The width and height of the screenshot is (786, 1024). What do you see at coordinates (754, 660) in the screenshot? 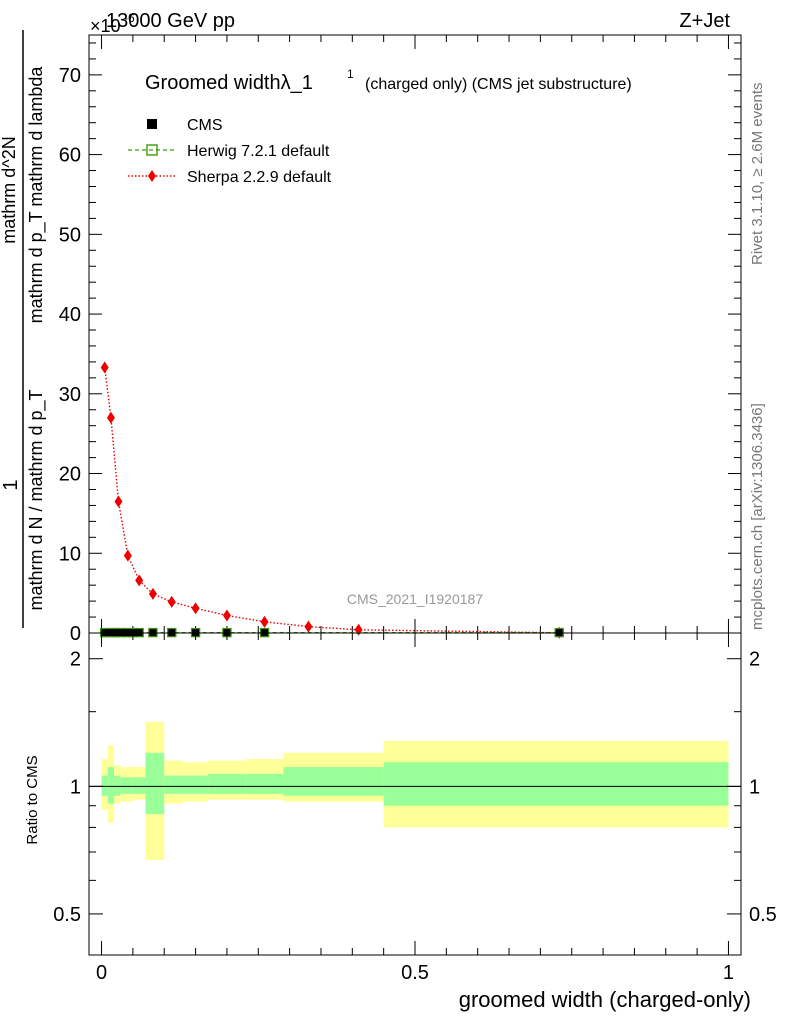
I see `ratio-y-tick-label-right: 2` at bounding box center [754, 660].